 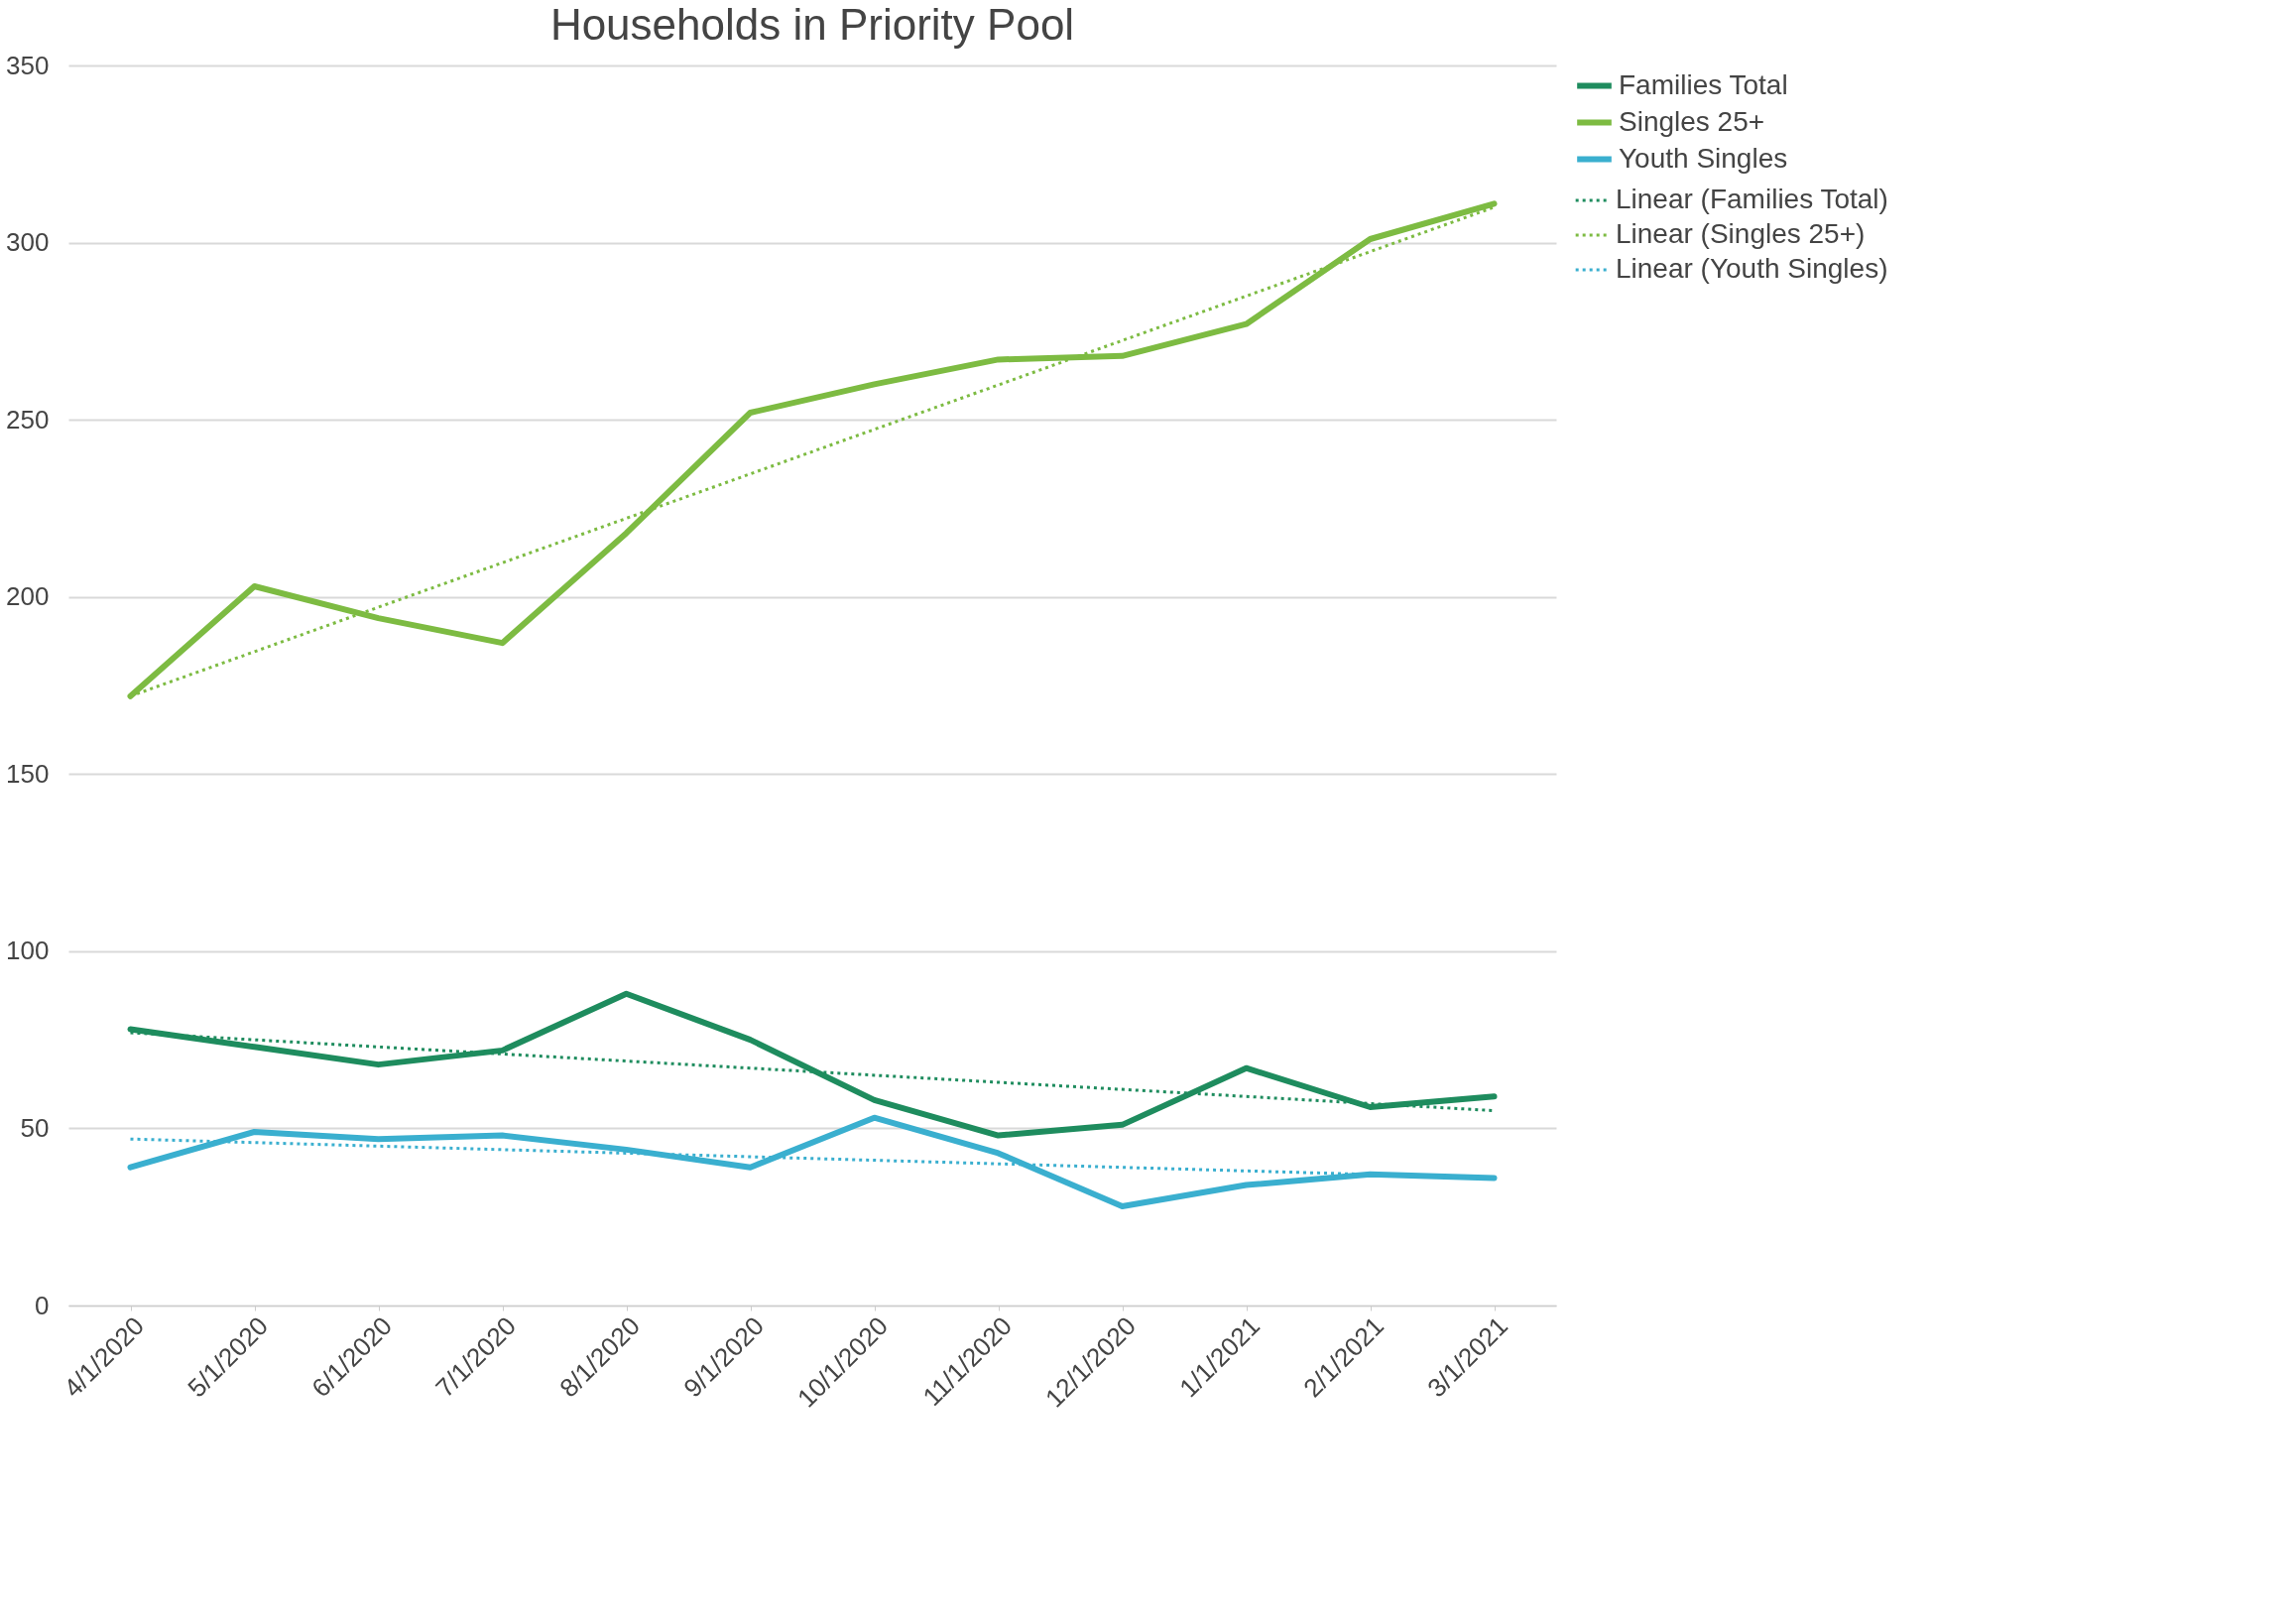 What do you see at coordinates (1752, 268) in the screenshot?
I see `legend-label: Linear (Youth Singles)` at bounding box center [1752, 268].